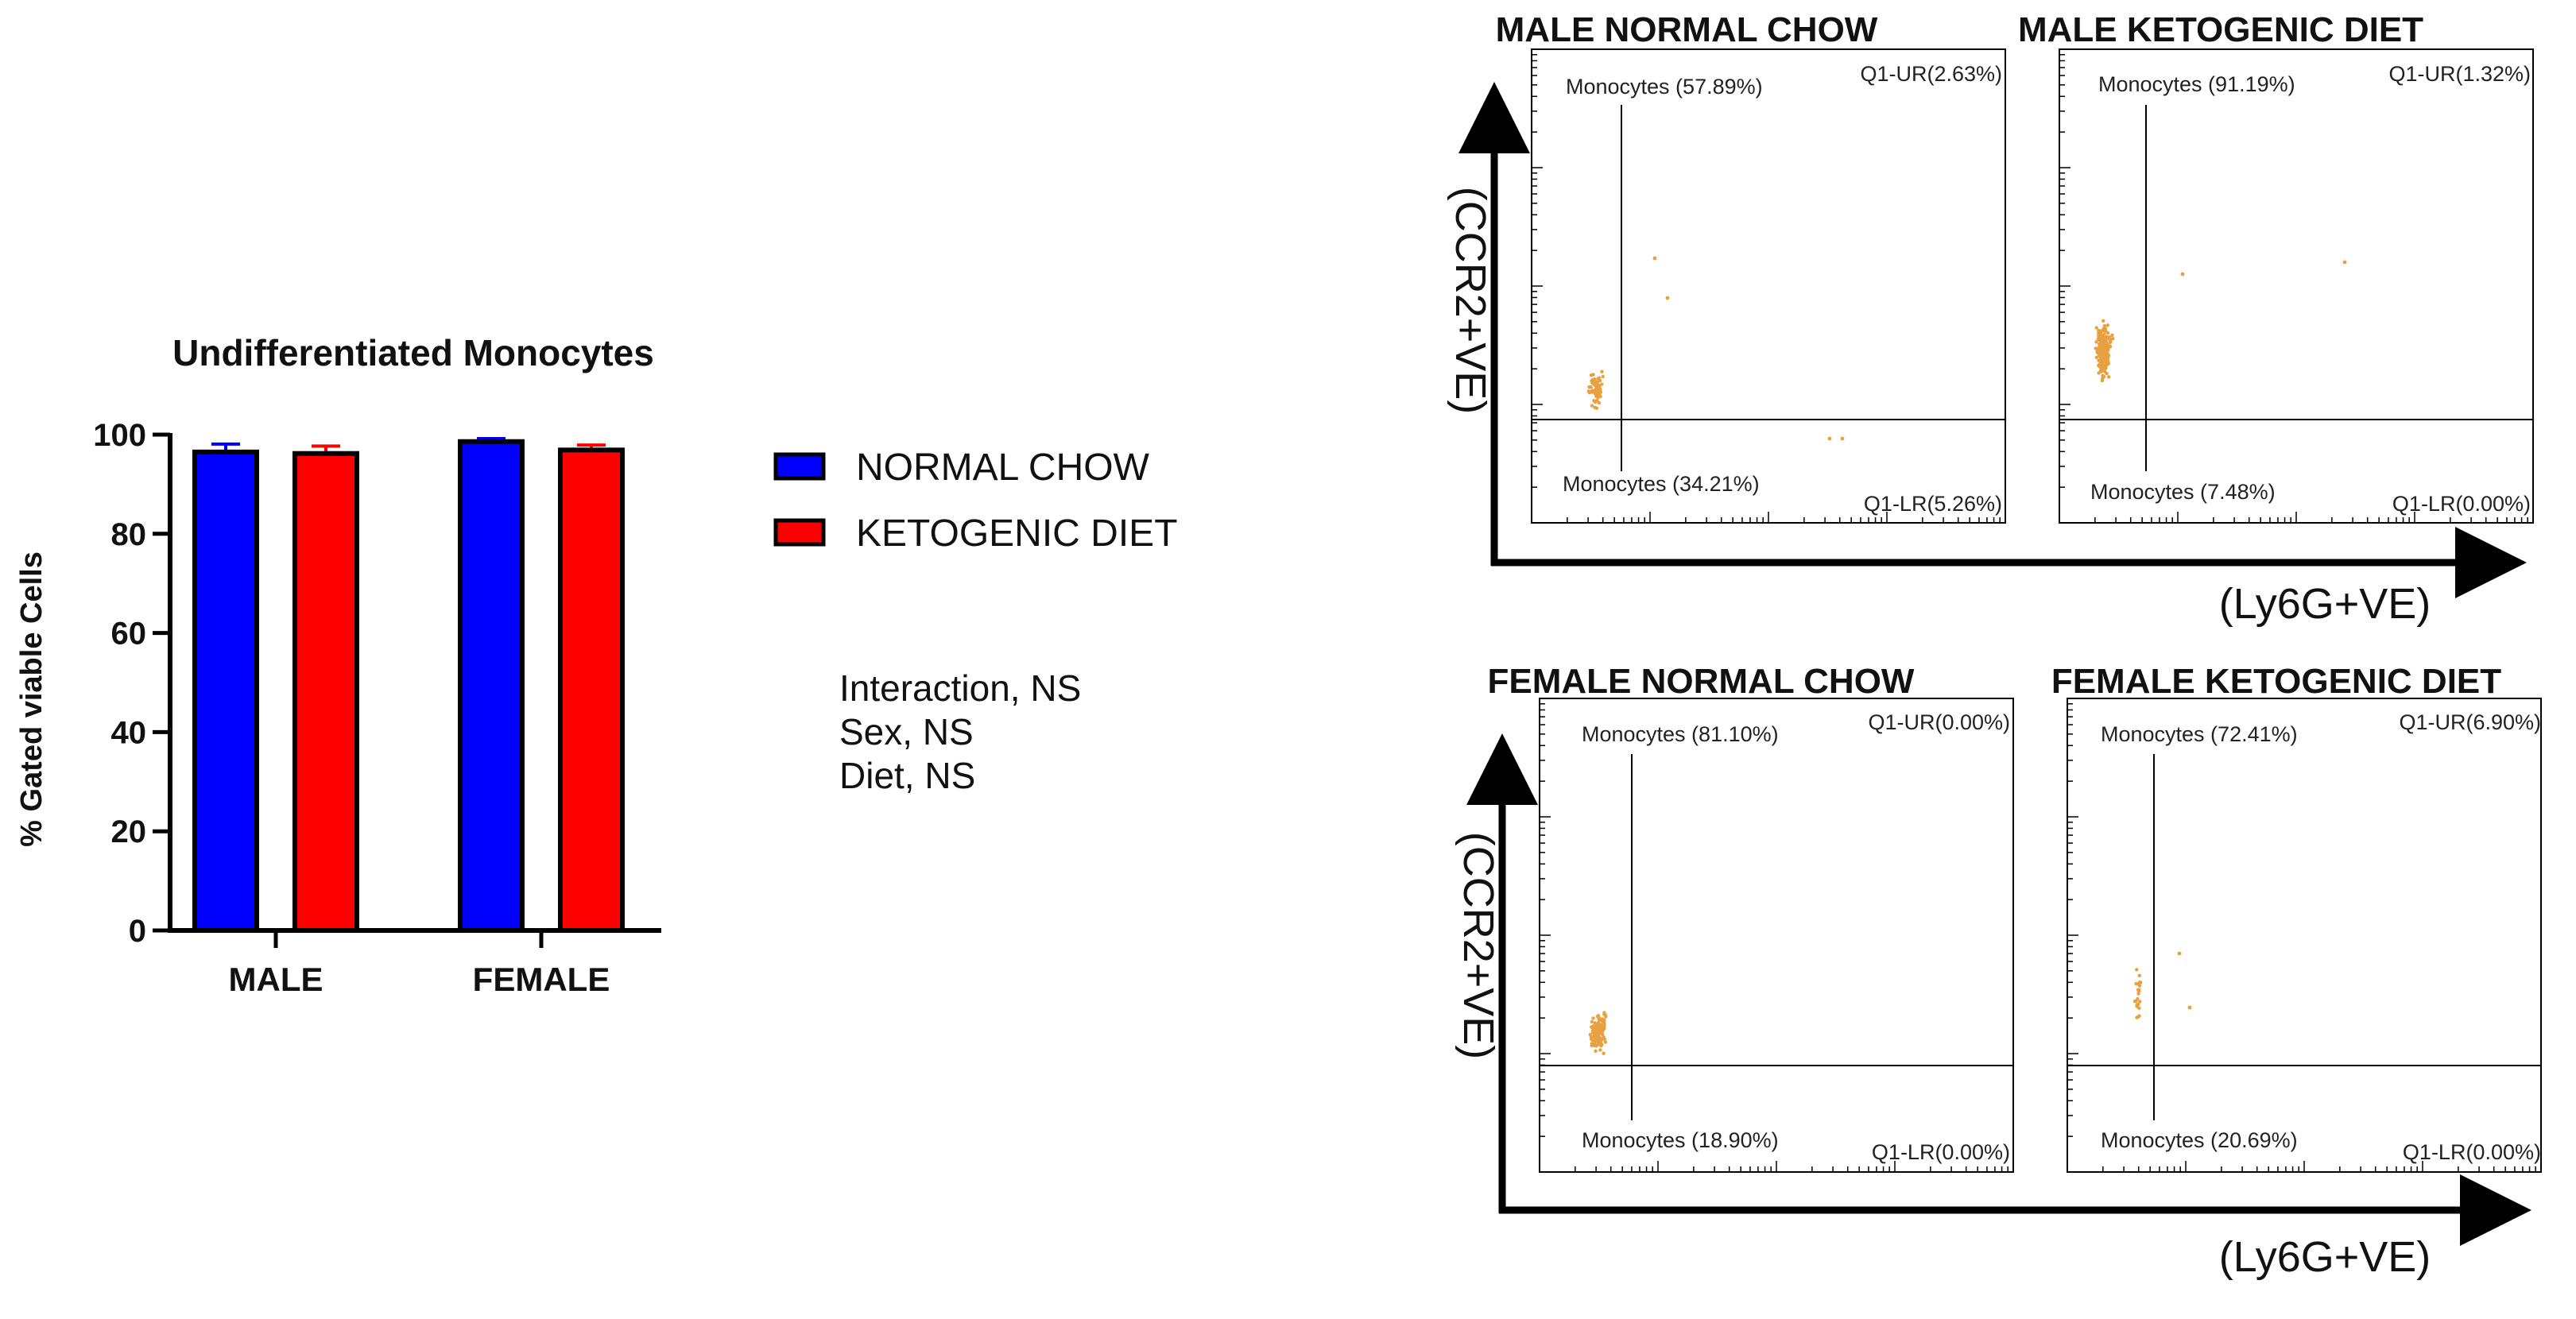 The image size is (2576, 1319). Describe the element at coordinates (225, 691) in the screenshot. I see `bar-normal-chow-male` at that location.